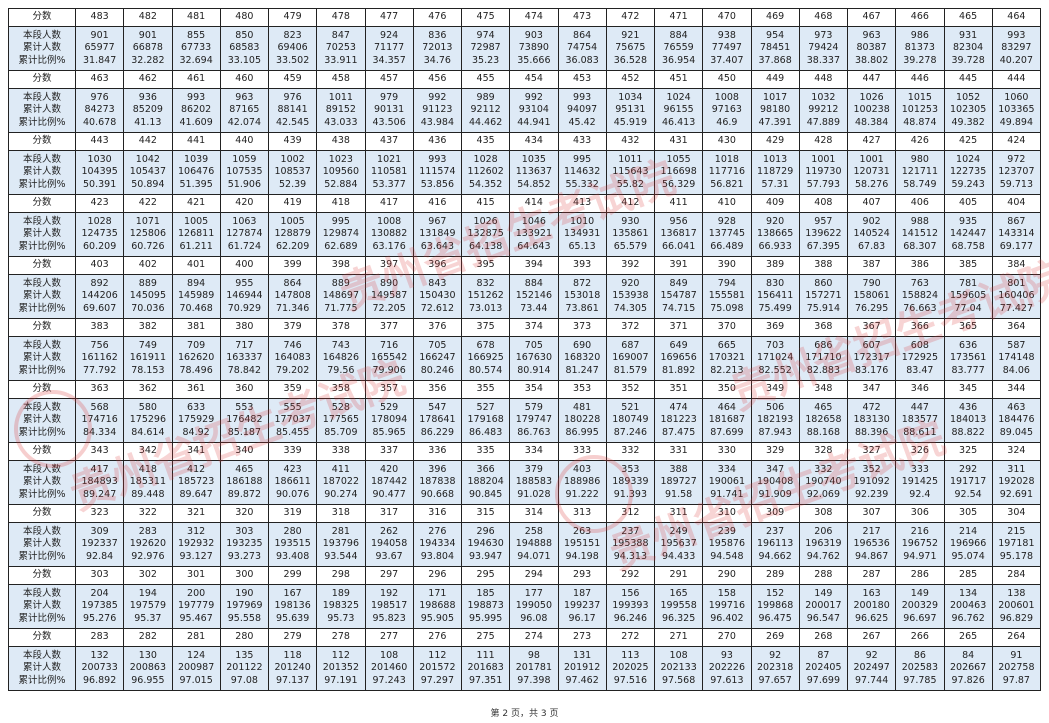 This screenshot has width=1049, height=723. I want to click on stats-cell: 587 174148 84.06, so click(1016, 358).